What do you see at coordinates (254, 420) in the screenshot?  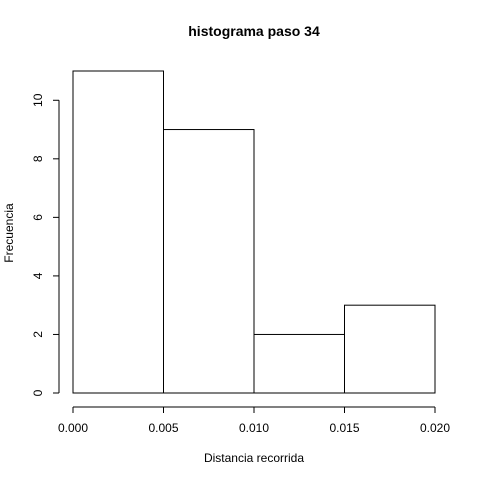 I see `x-axis: 0.000 0.005 0.010 0.015 0.020` at bounding box center [254, 420].